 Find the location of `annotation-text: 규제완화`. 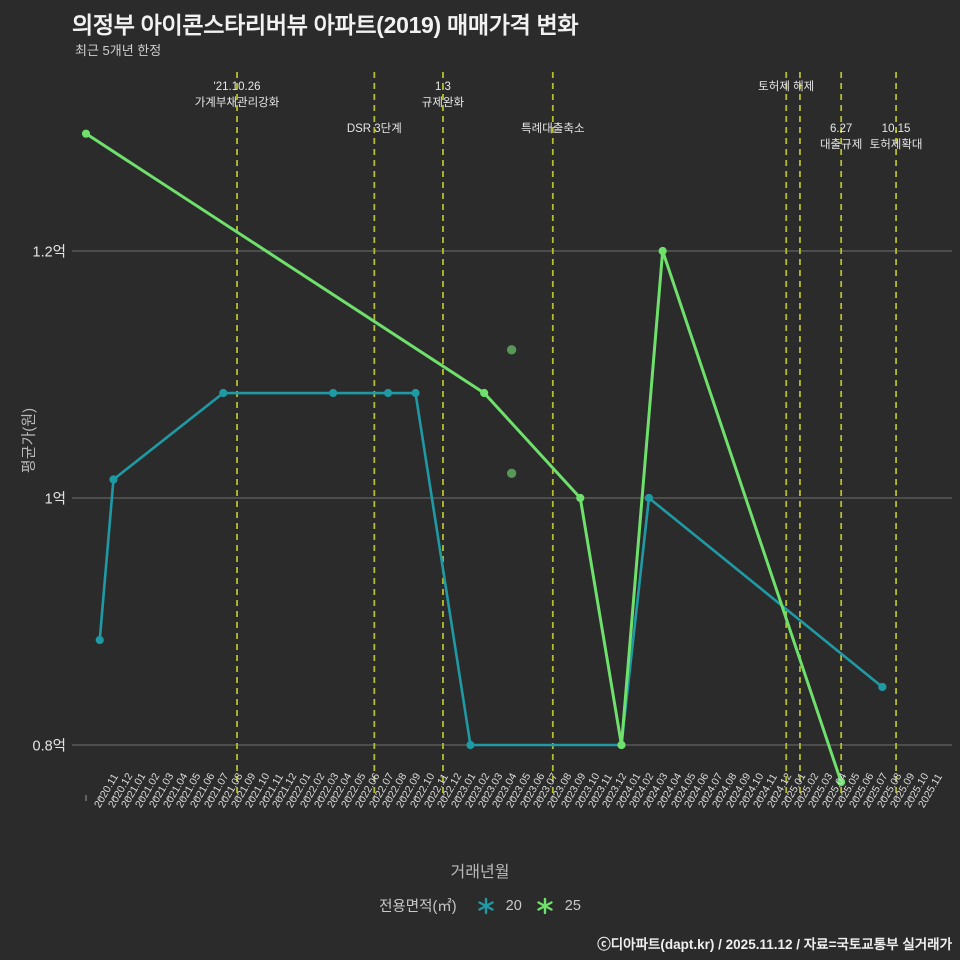

annotation-text: 규제완화 is located at coordinates (443, 102).